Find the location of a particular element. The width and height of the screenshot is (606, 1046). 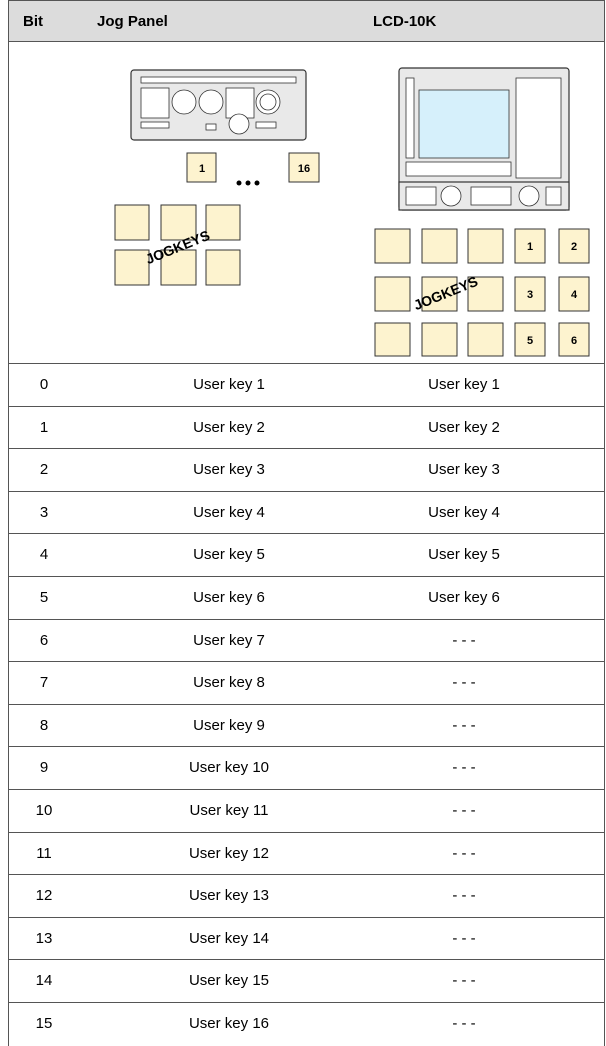

table-cell: User key 13 is located at coordinates (229, 896).